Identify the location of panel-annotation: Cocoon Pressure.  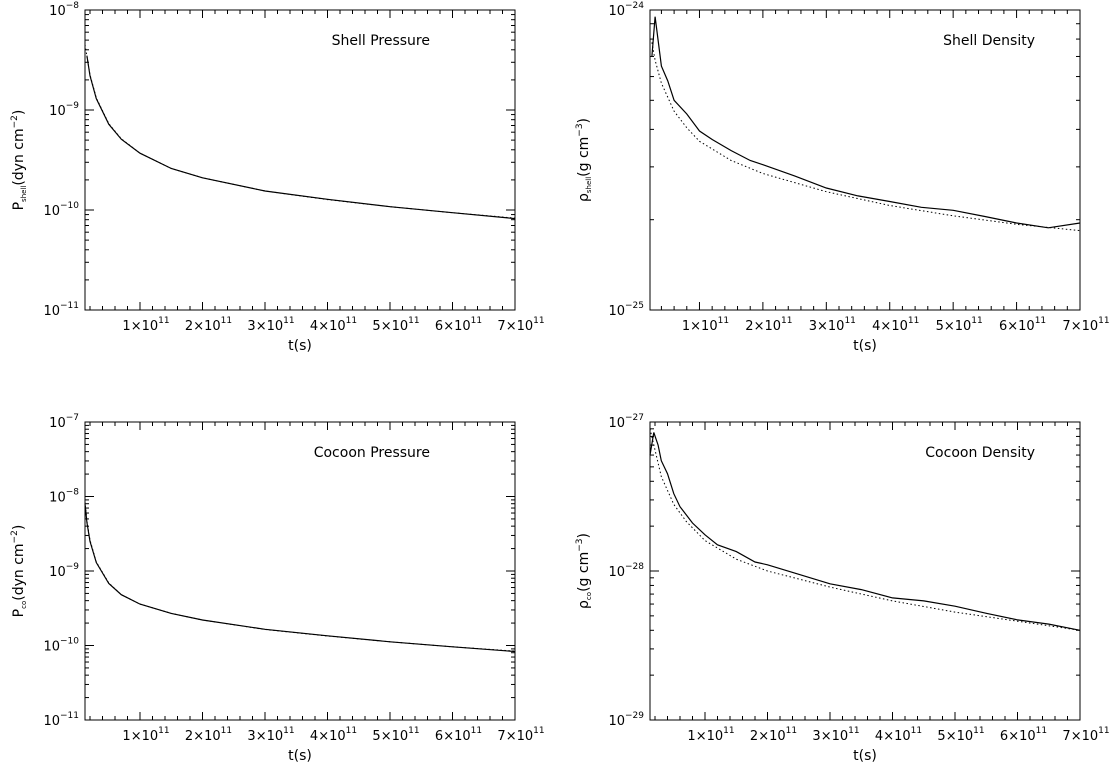
(372, 453).